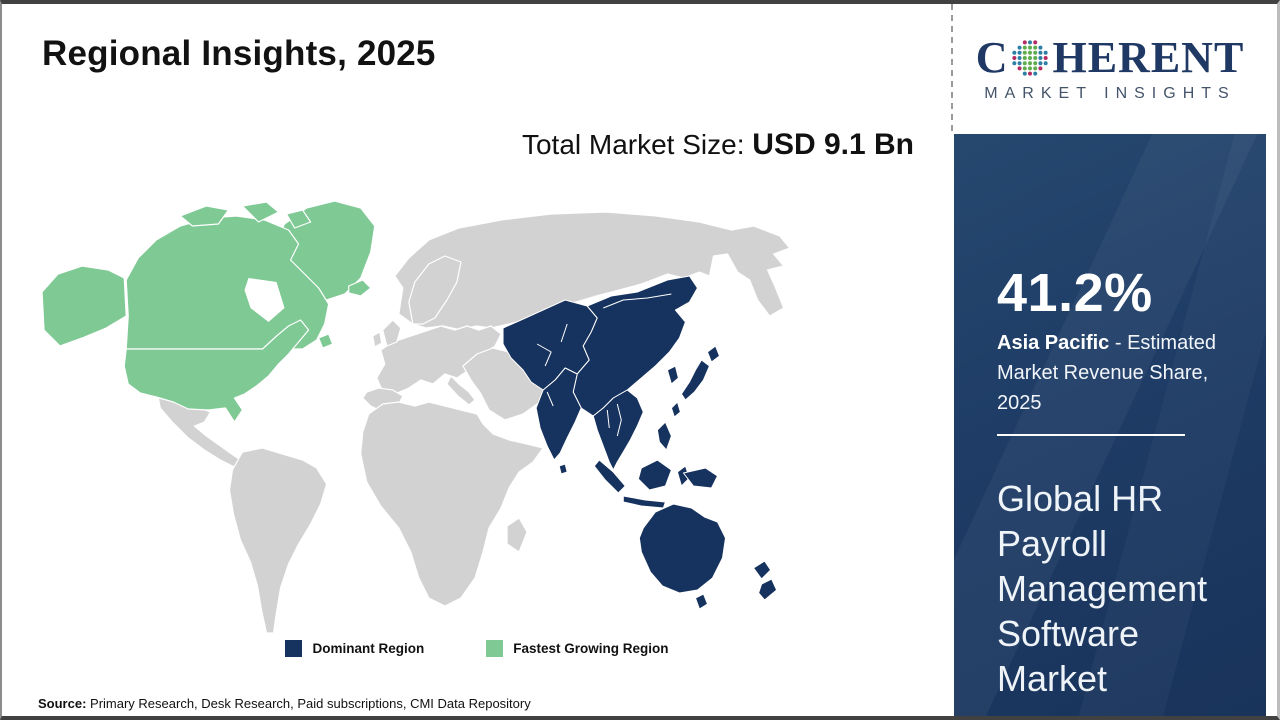  Describe the element at coordinates (713, 354) in the screenshot. I see `hokkaido-shape` at that location.